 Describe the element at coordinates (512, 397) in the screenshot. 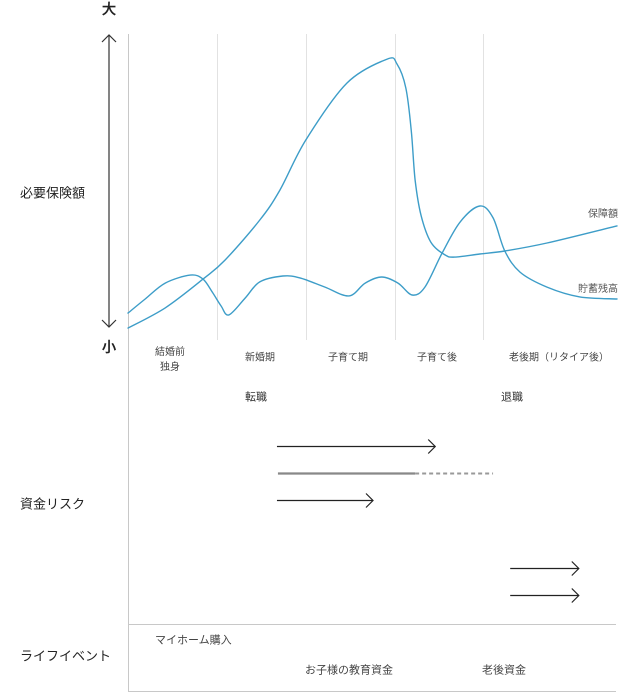

I see `career-event-retirement: 退職` at that location.